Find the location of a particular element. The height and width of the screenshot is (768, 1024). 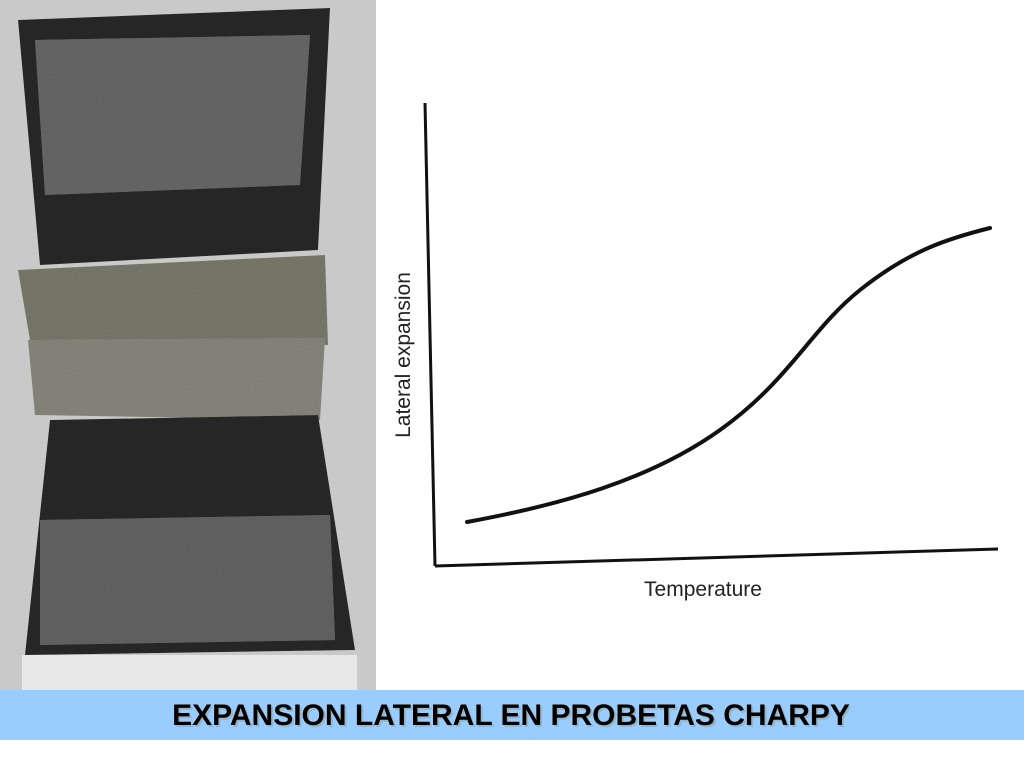

y-axis-label: Lateral expansion is located at coordinates (403, 355).